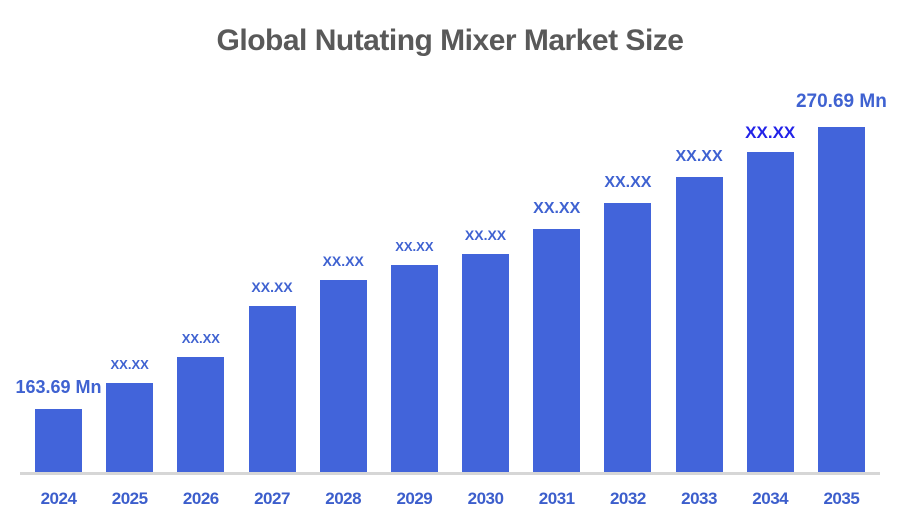 Image resolution: width=900 pixels, height=525 pixels. Describe the element at coordinates (272, 286) in the screenshot. I see `bar-value-label-2027: XX.XX` at that location.